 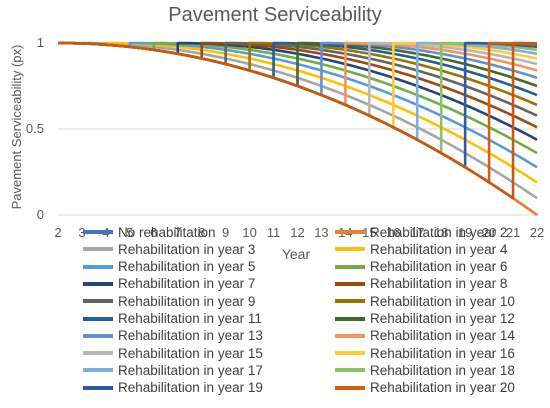 I want to click on legend-item: Rehabilitation in year 14, so click(x=425, y=336).